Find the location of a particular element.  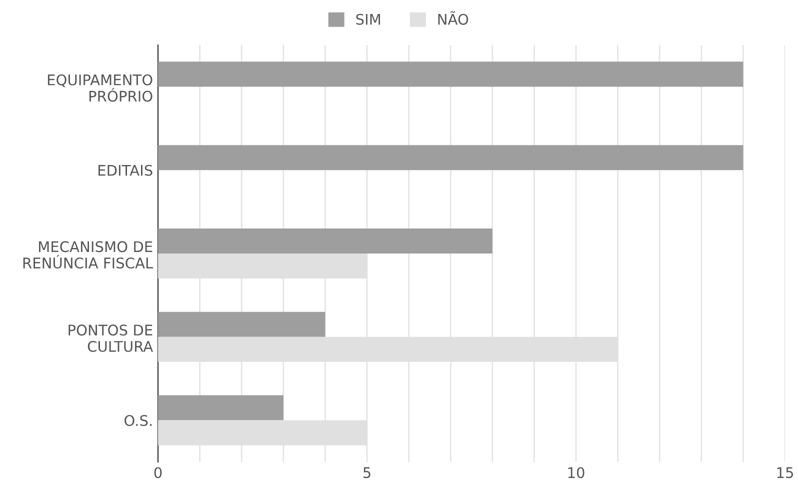

y-tick-label: EQUIPAMENTO PRÓPRIO is located at coordinates (100, 88).